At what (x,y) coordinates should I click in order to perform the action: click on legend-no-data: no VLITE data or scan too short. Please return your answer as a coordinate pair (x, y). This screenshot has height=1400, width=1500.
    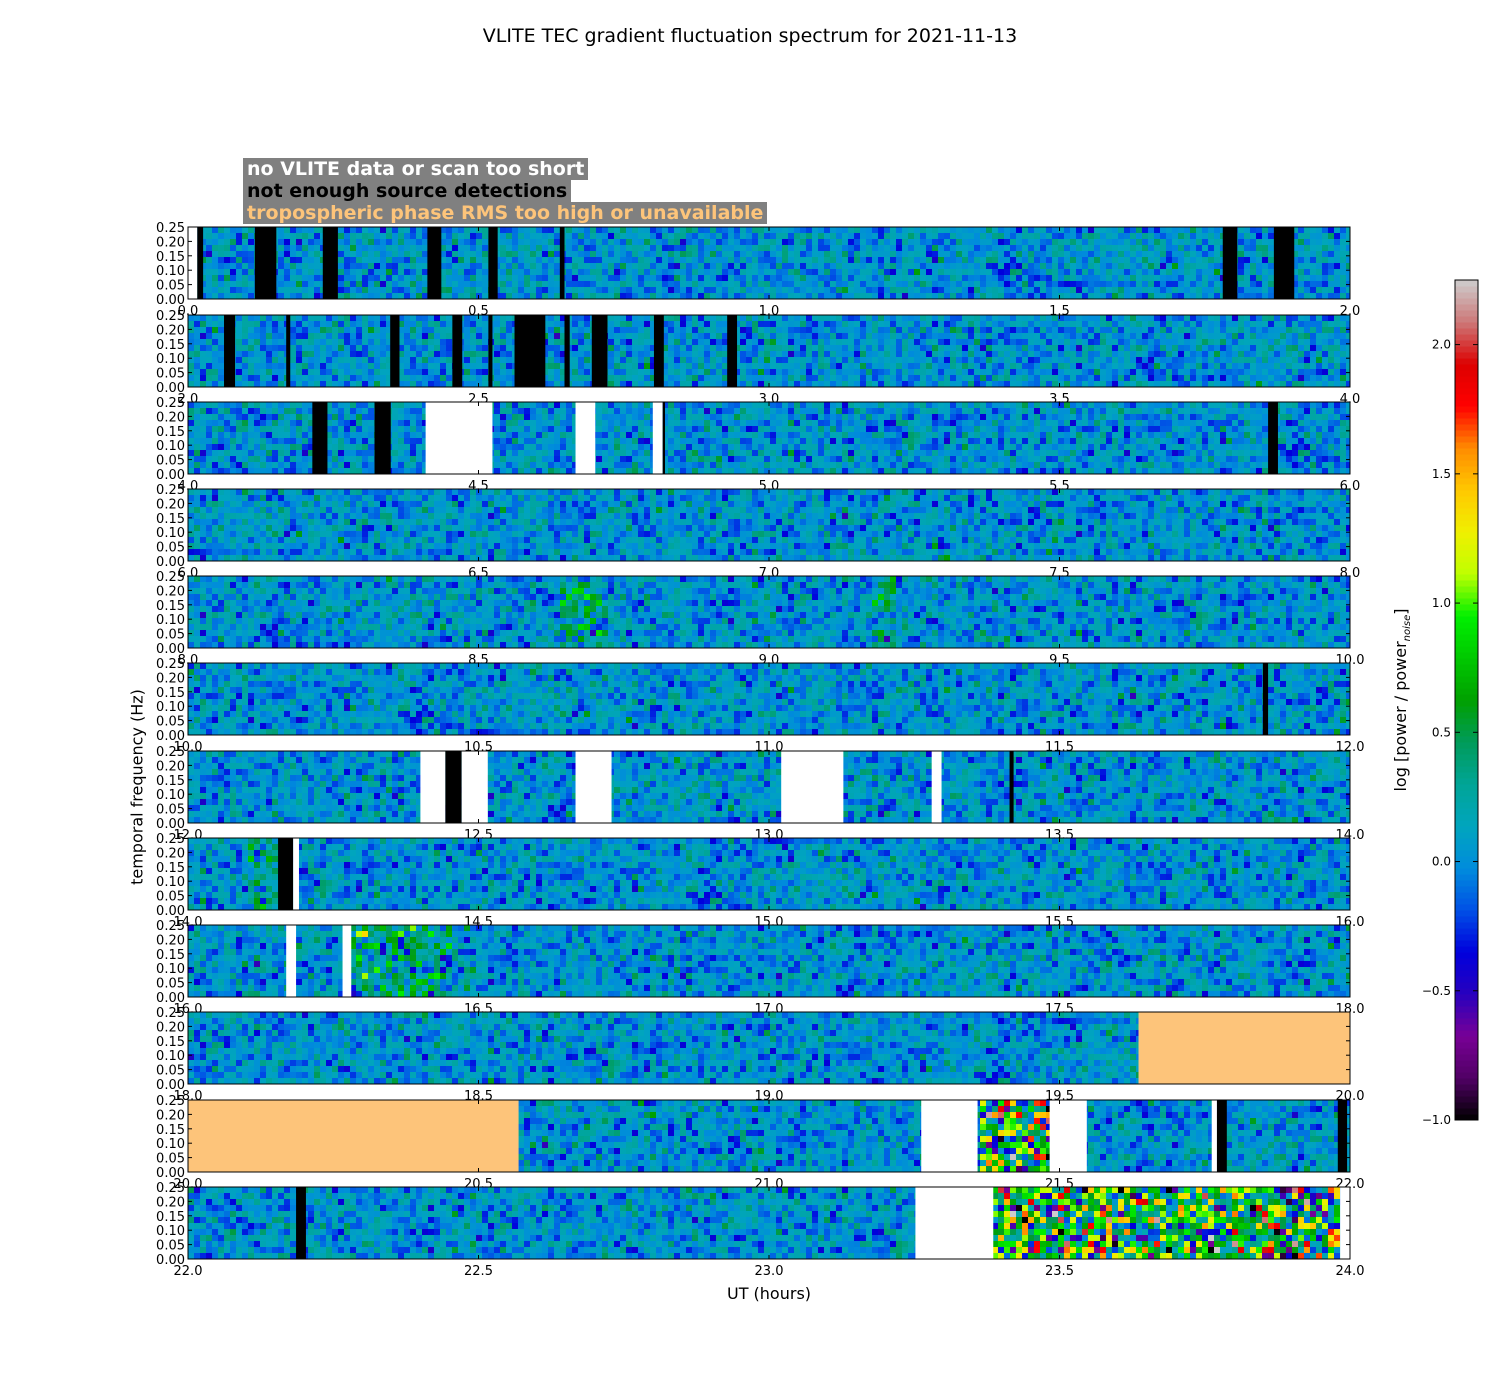
    Looking at the image, I should click on (416, 169).